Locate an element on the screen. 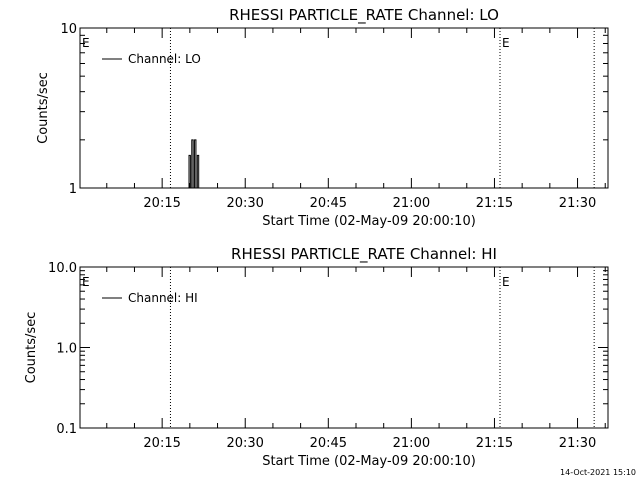  y-tick-label: 10.0 is located at coordinates (62, 268).